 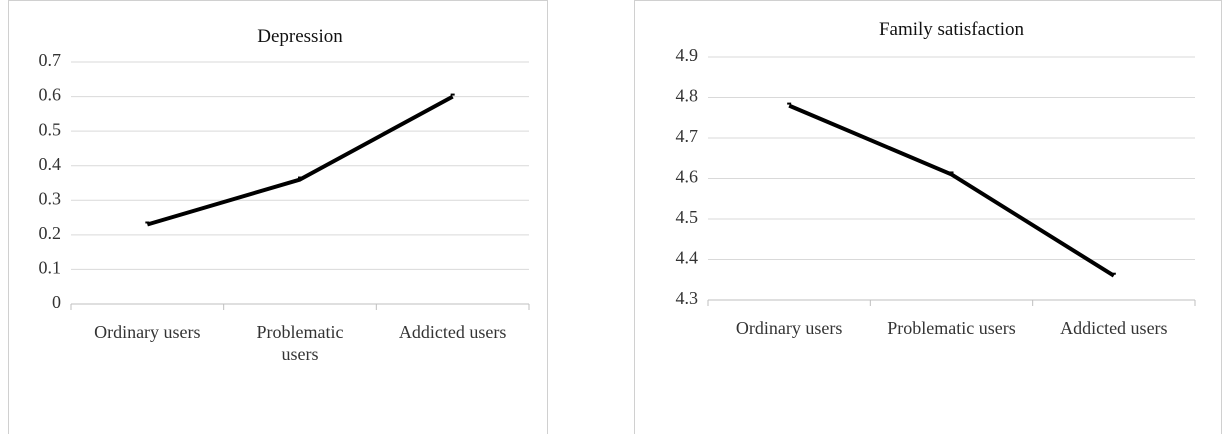 What do you see at coordinates (300, 160) in the screenshot?
I see `depression-series-line` at bounding box center [300, 160].